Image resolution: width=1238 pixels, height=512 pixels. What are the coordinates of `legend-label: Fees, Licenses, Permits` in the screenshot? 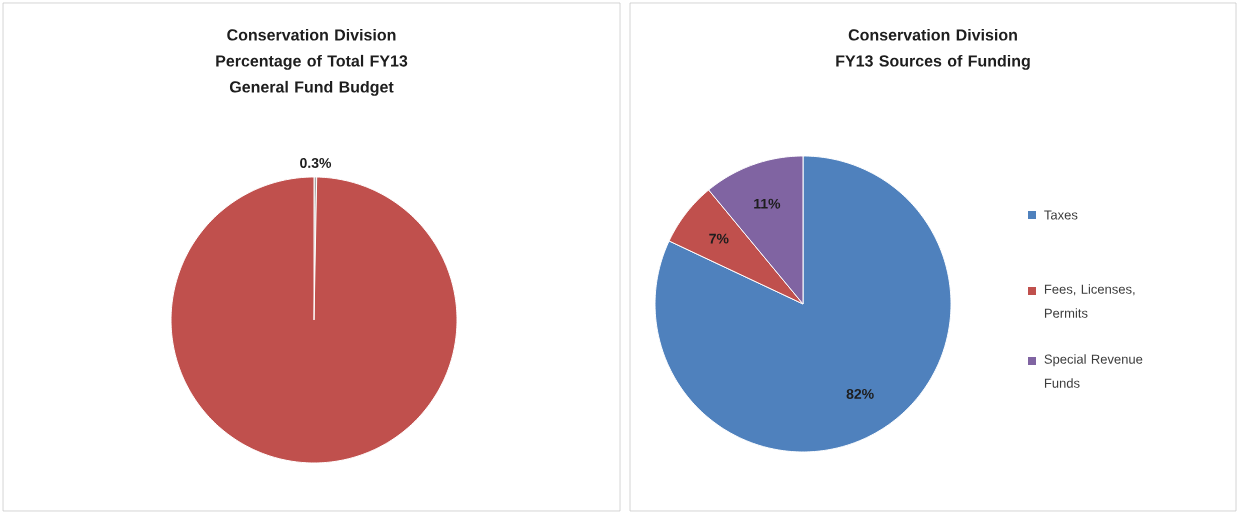 It's located at (1089, 301).